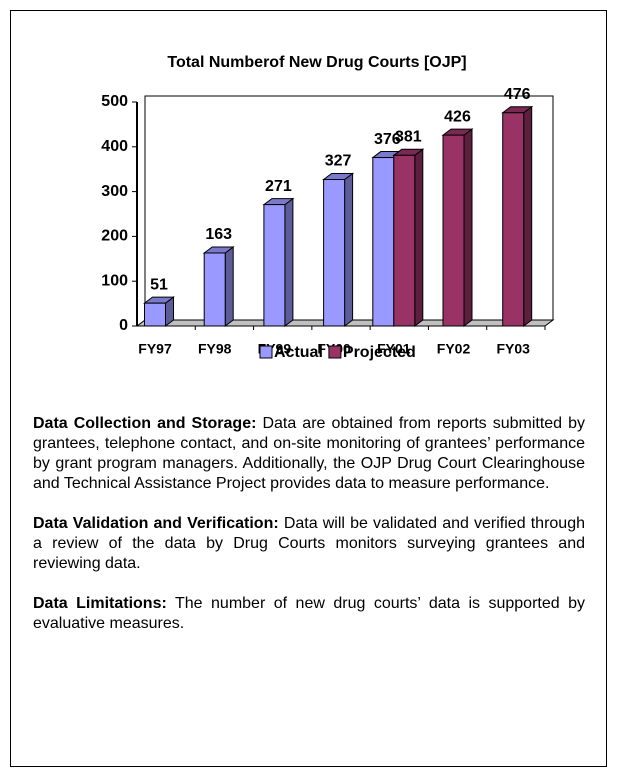 The image size is (619, 779). Describe the element at coordinates (316, 62) in the screenshot. I see `chart-title: Total Numberof New Drug Courts [OJP]` at that location.